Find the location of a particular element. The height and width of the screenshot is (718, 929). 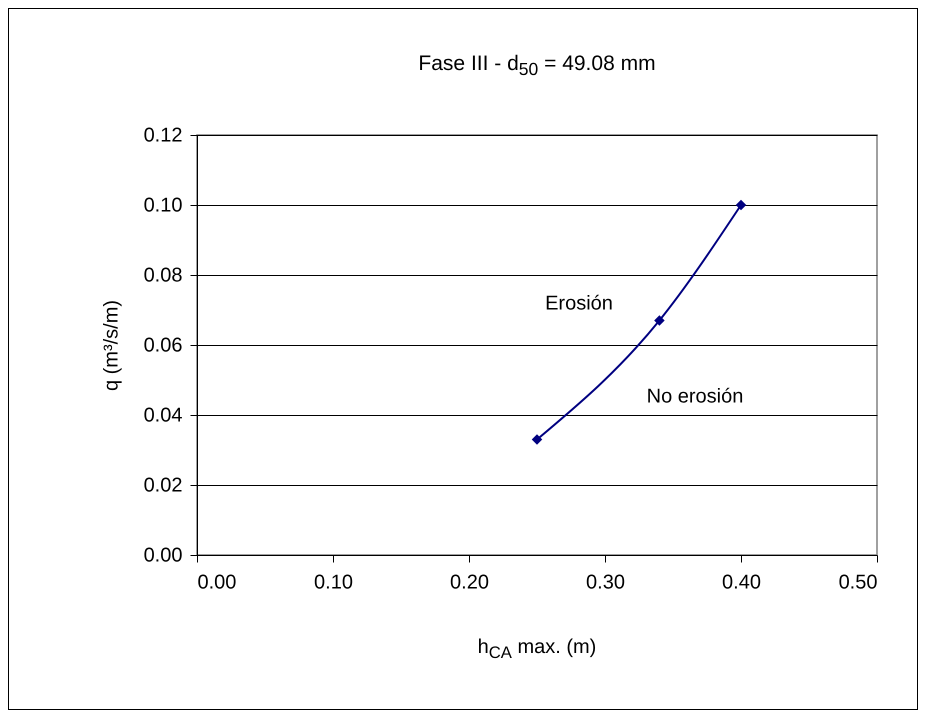

x-tick-label: 0.20 is located at coordinates (469, 583).